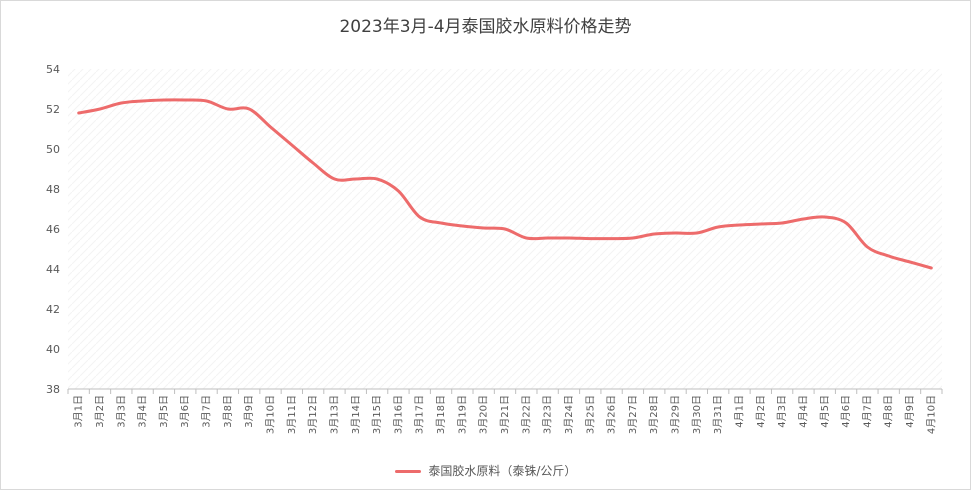 This screenshot has width=971, height=490. Describe the element at coordinates (803, 411) in the screenshot. I see `x-tick-label: 4月4日` at that location.